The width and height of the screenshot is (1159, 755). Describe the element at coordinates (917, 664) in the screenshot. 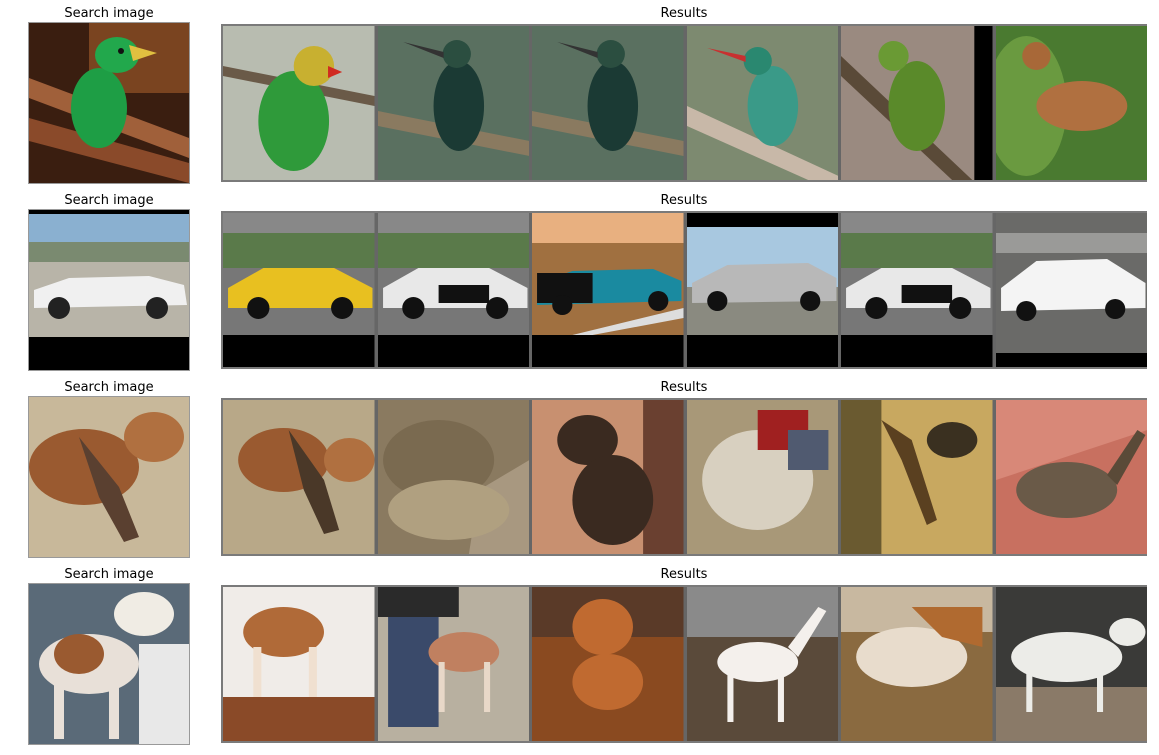

I see `result-thumb-pony` at that location.